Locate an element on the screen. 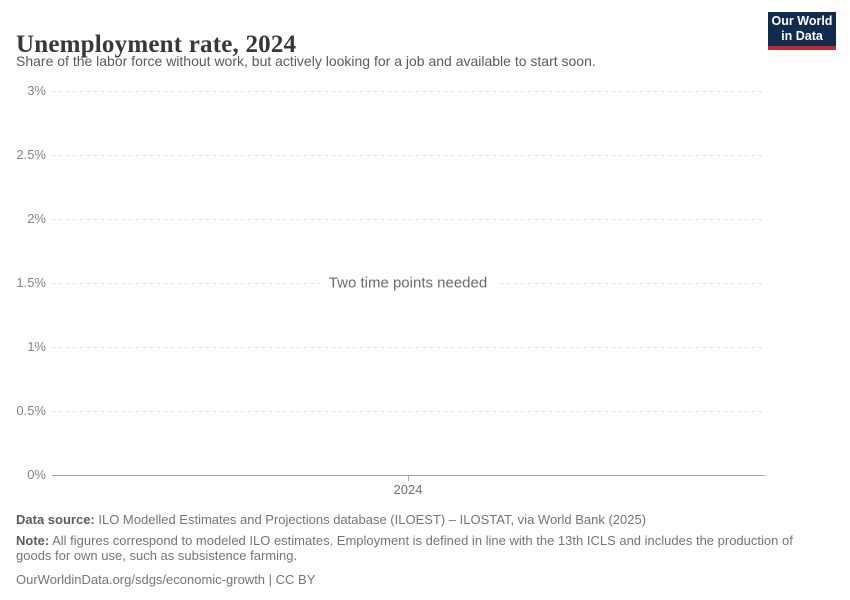  x-axis-tick is located at coordinates (408, 478).